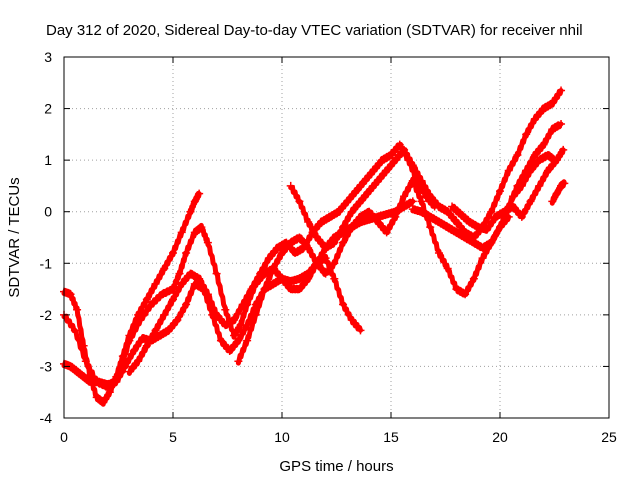  I want to click on y-tick-label: -3, so click(46, 366).